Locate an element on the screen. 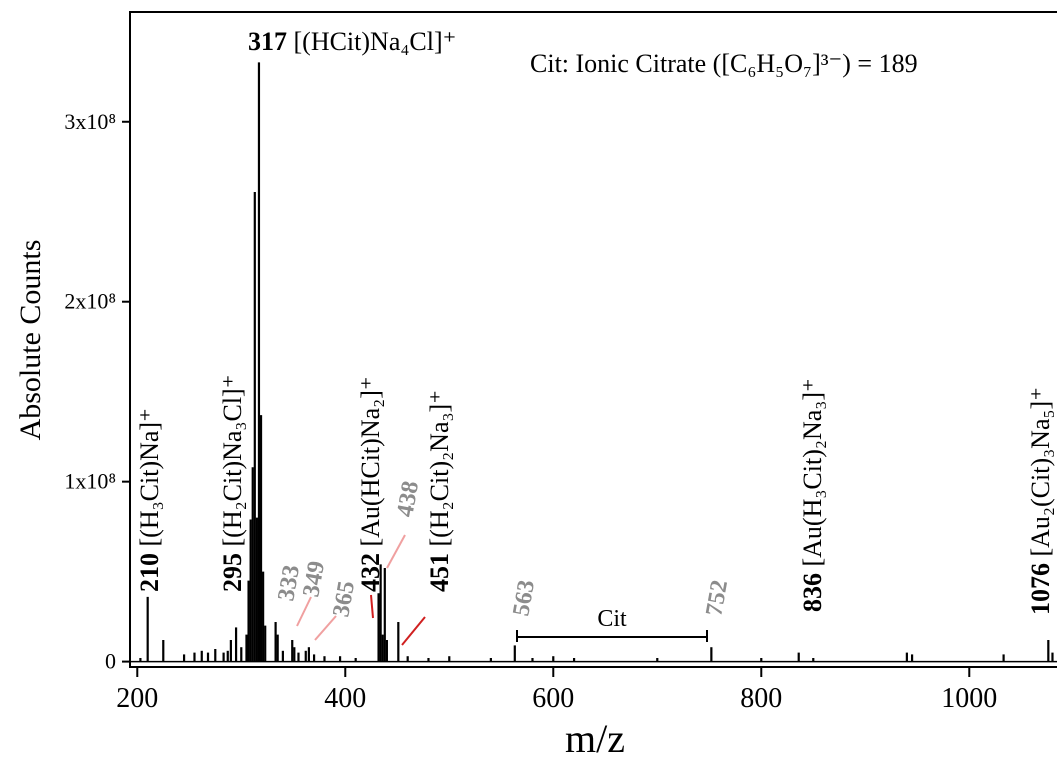 The width and height of the screenshot is (1057, 765). y-tick-label: 1x10⁸ is located at coordinates (90, 481).